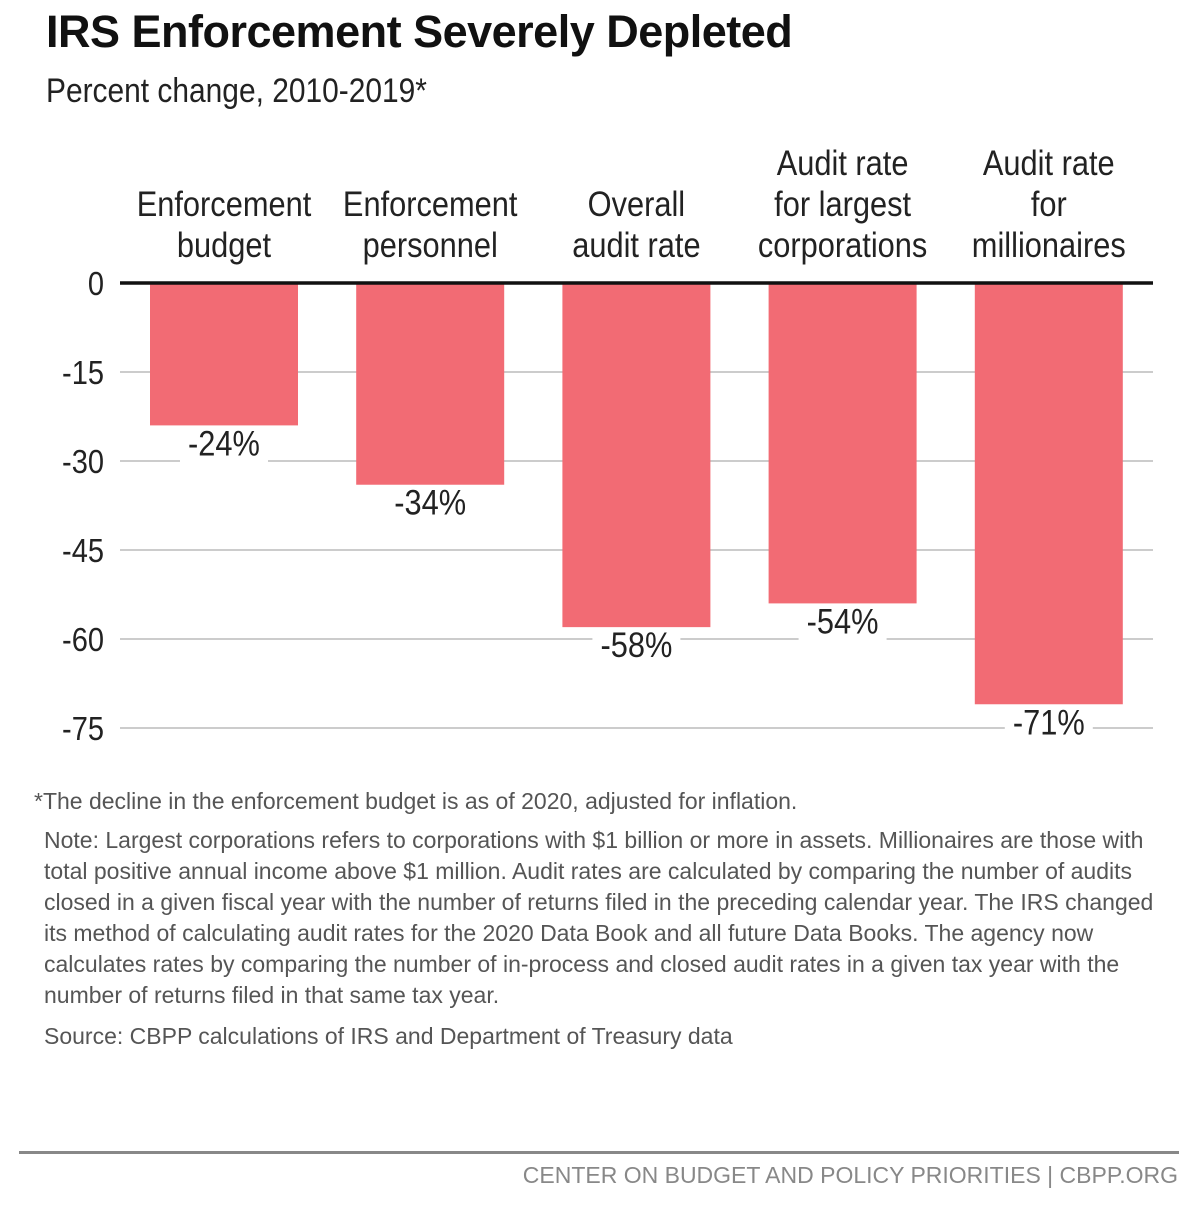 The image size is (1196, 1230). I want to click on category-label: for, so click(1049, 203).